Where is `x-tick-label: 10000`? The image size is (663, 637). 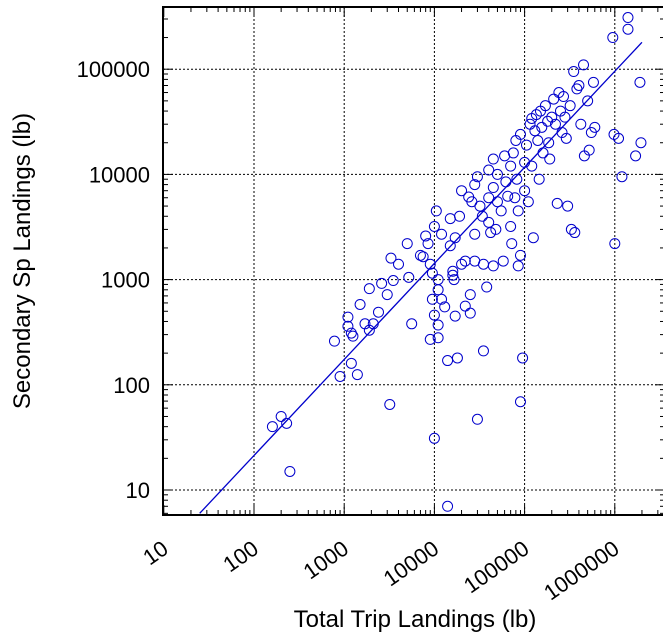 x-tick-label: 10000 is located at coordinates (411, 564).